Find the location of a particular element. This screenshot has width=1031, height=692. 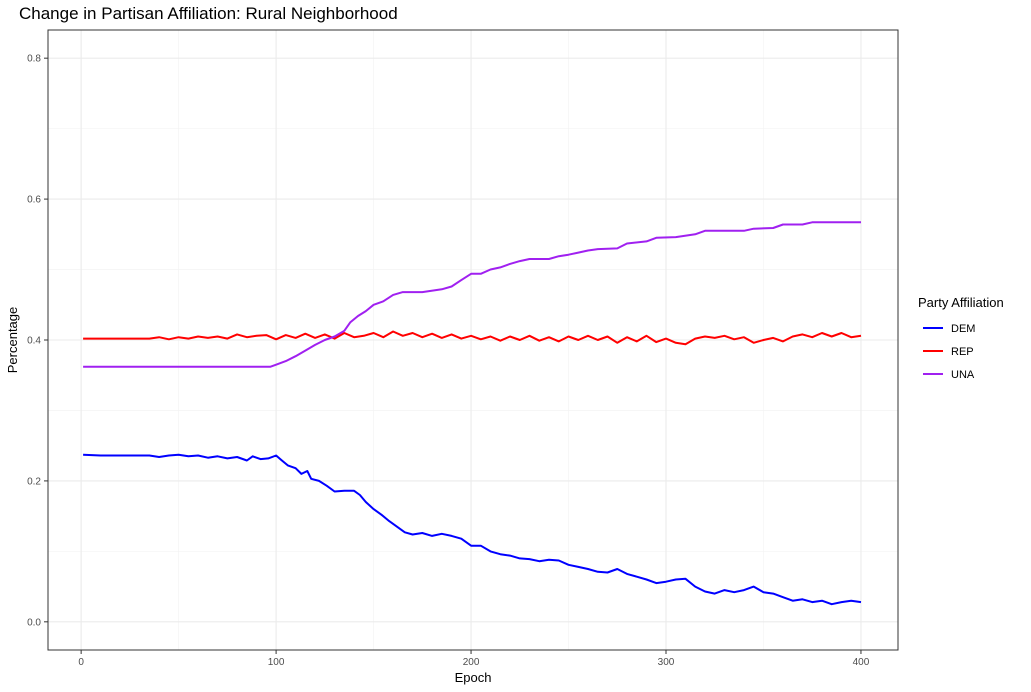

y-tick-label: 0.0 is located at coordinates (34, 622).